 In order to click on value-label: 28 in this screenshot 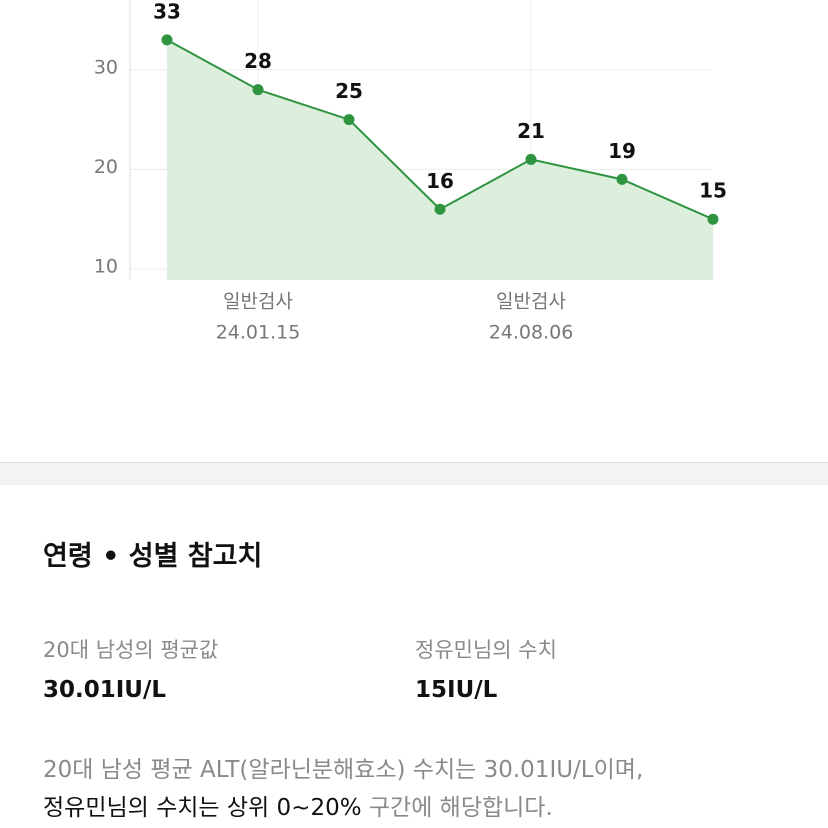, I will do `click(258, 61)`.